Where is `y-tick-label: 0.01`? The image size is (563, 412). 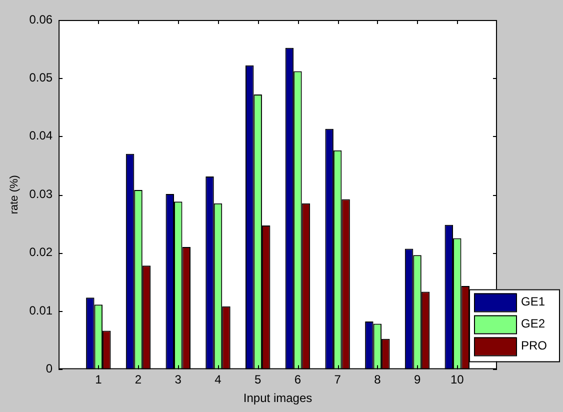 y-tick-label: 0.01 is located at coordinates (41, 310).